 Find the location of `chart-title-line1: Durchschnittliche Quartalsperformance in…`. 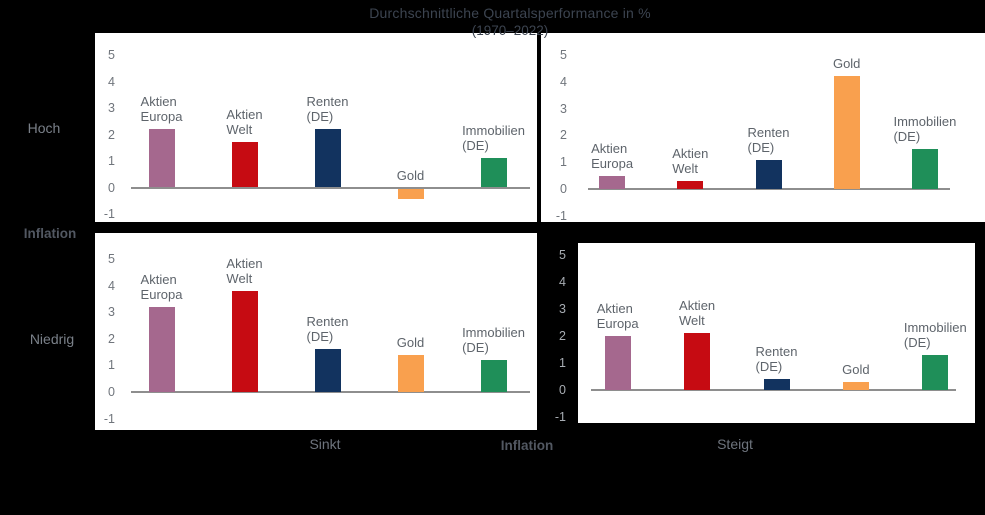

chart-title-line1: Durchschnittliche Quartalsperformance in… is located at coordinates (510, 13).